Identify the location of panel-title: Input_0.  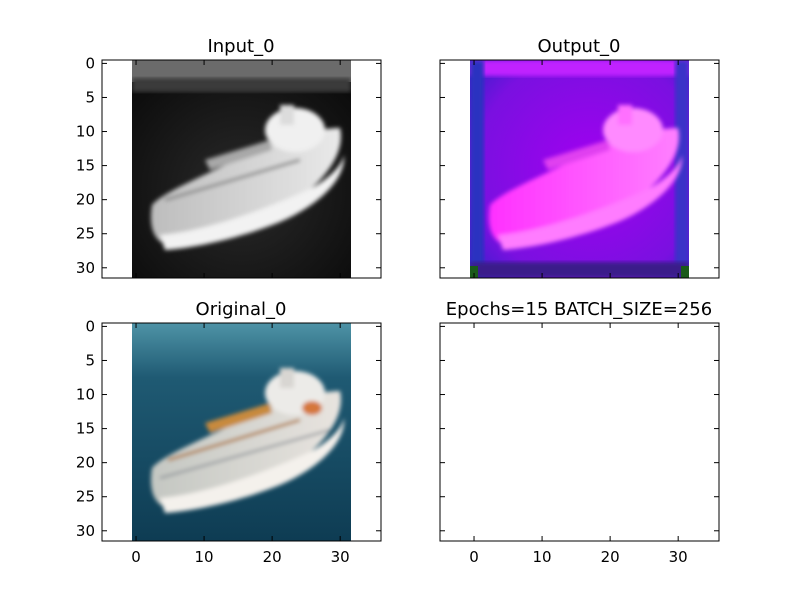
(240, 46).